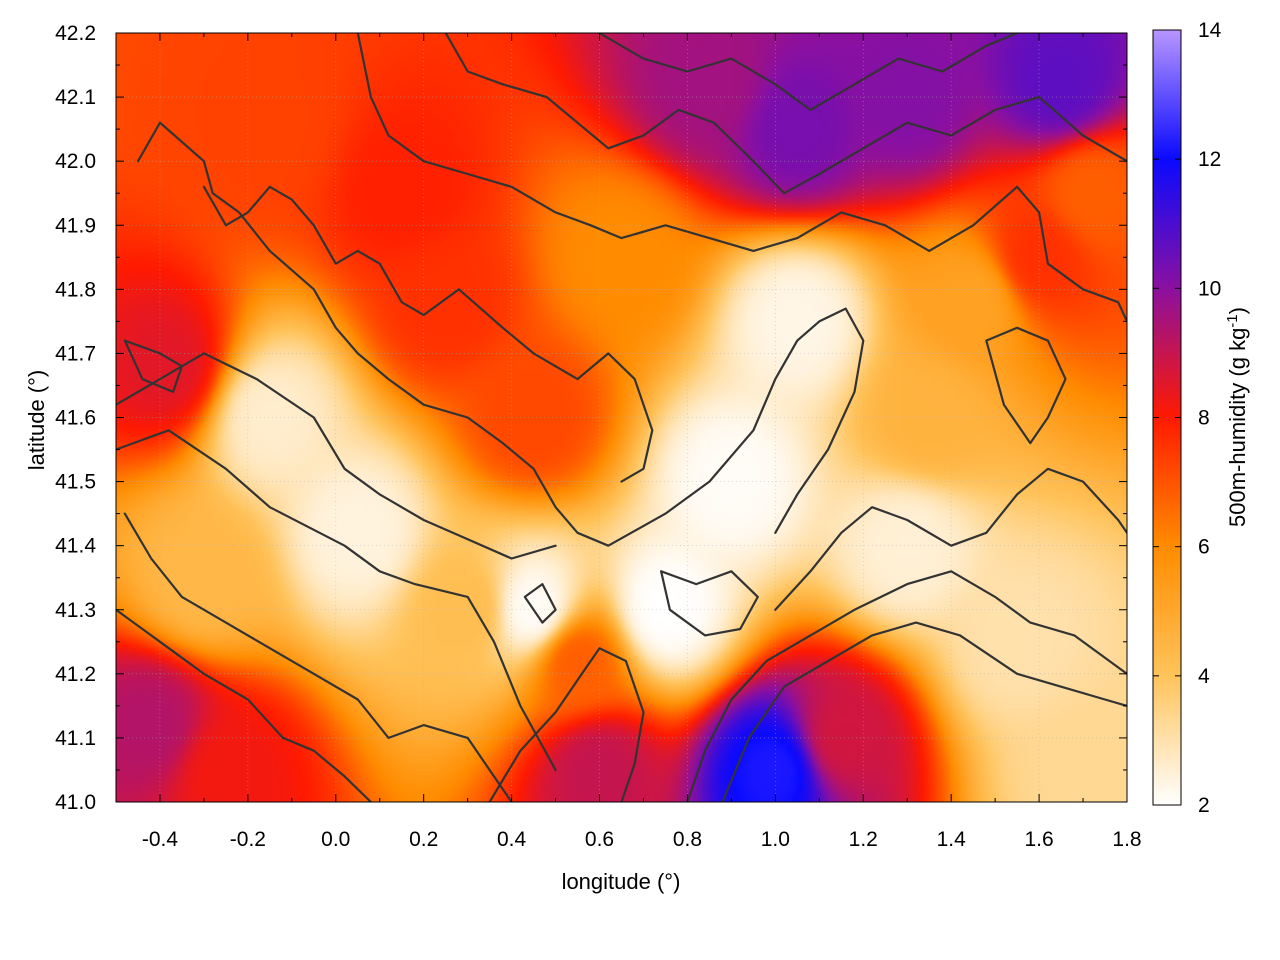 This screenshot has height=960, width=1280. Describe the element at coordinates (160, 839) in the screenshot. I see `x-tick-label: -0.4` at that location.